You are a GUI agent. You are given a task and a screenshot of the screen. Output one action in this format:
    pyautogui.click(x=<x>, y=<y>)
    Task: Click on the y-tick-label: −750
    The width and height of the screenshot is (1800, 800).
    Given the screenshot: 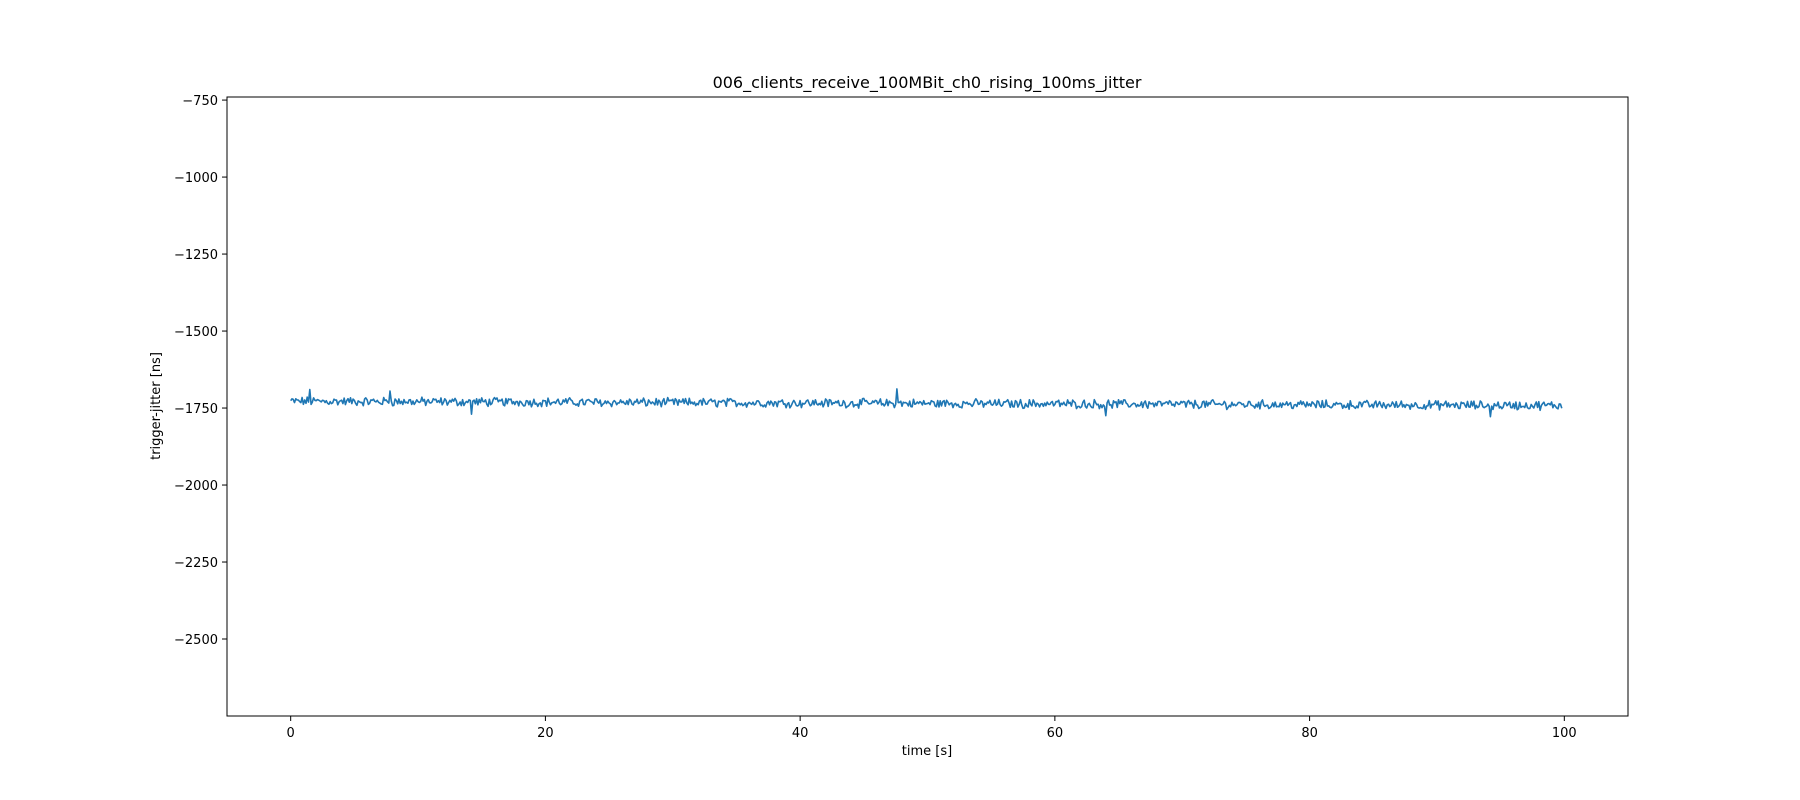 What is the action you would take?
    pyautogui.click(x=200, y=101)
    